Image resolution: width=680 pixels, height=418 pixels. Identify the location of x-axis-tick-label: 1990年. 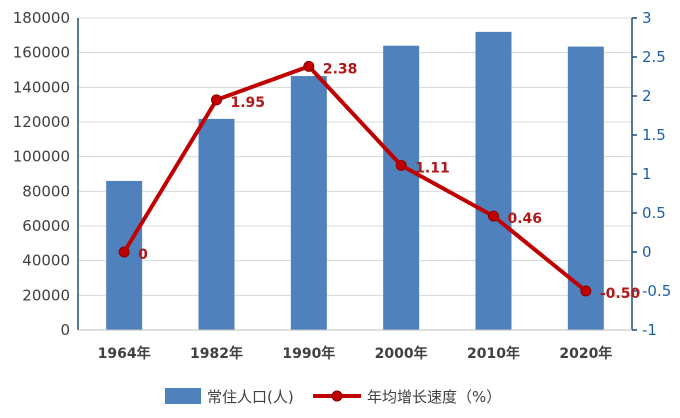
(308, 353).